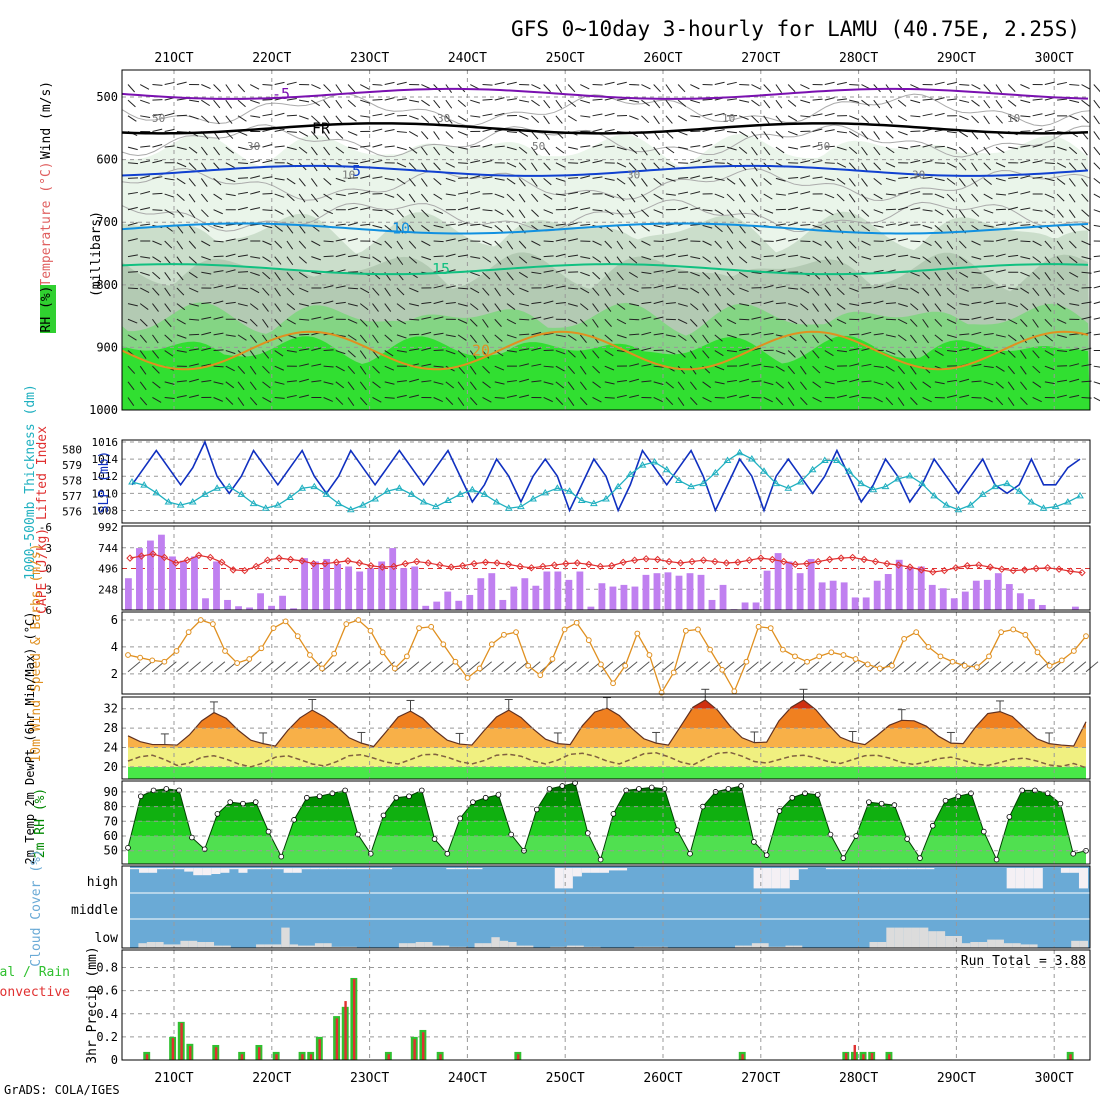 The height and width of the screenshot is (1100, 1100). I want to click on date-label-top: 25OCT, so click(565, 58).